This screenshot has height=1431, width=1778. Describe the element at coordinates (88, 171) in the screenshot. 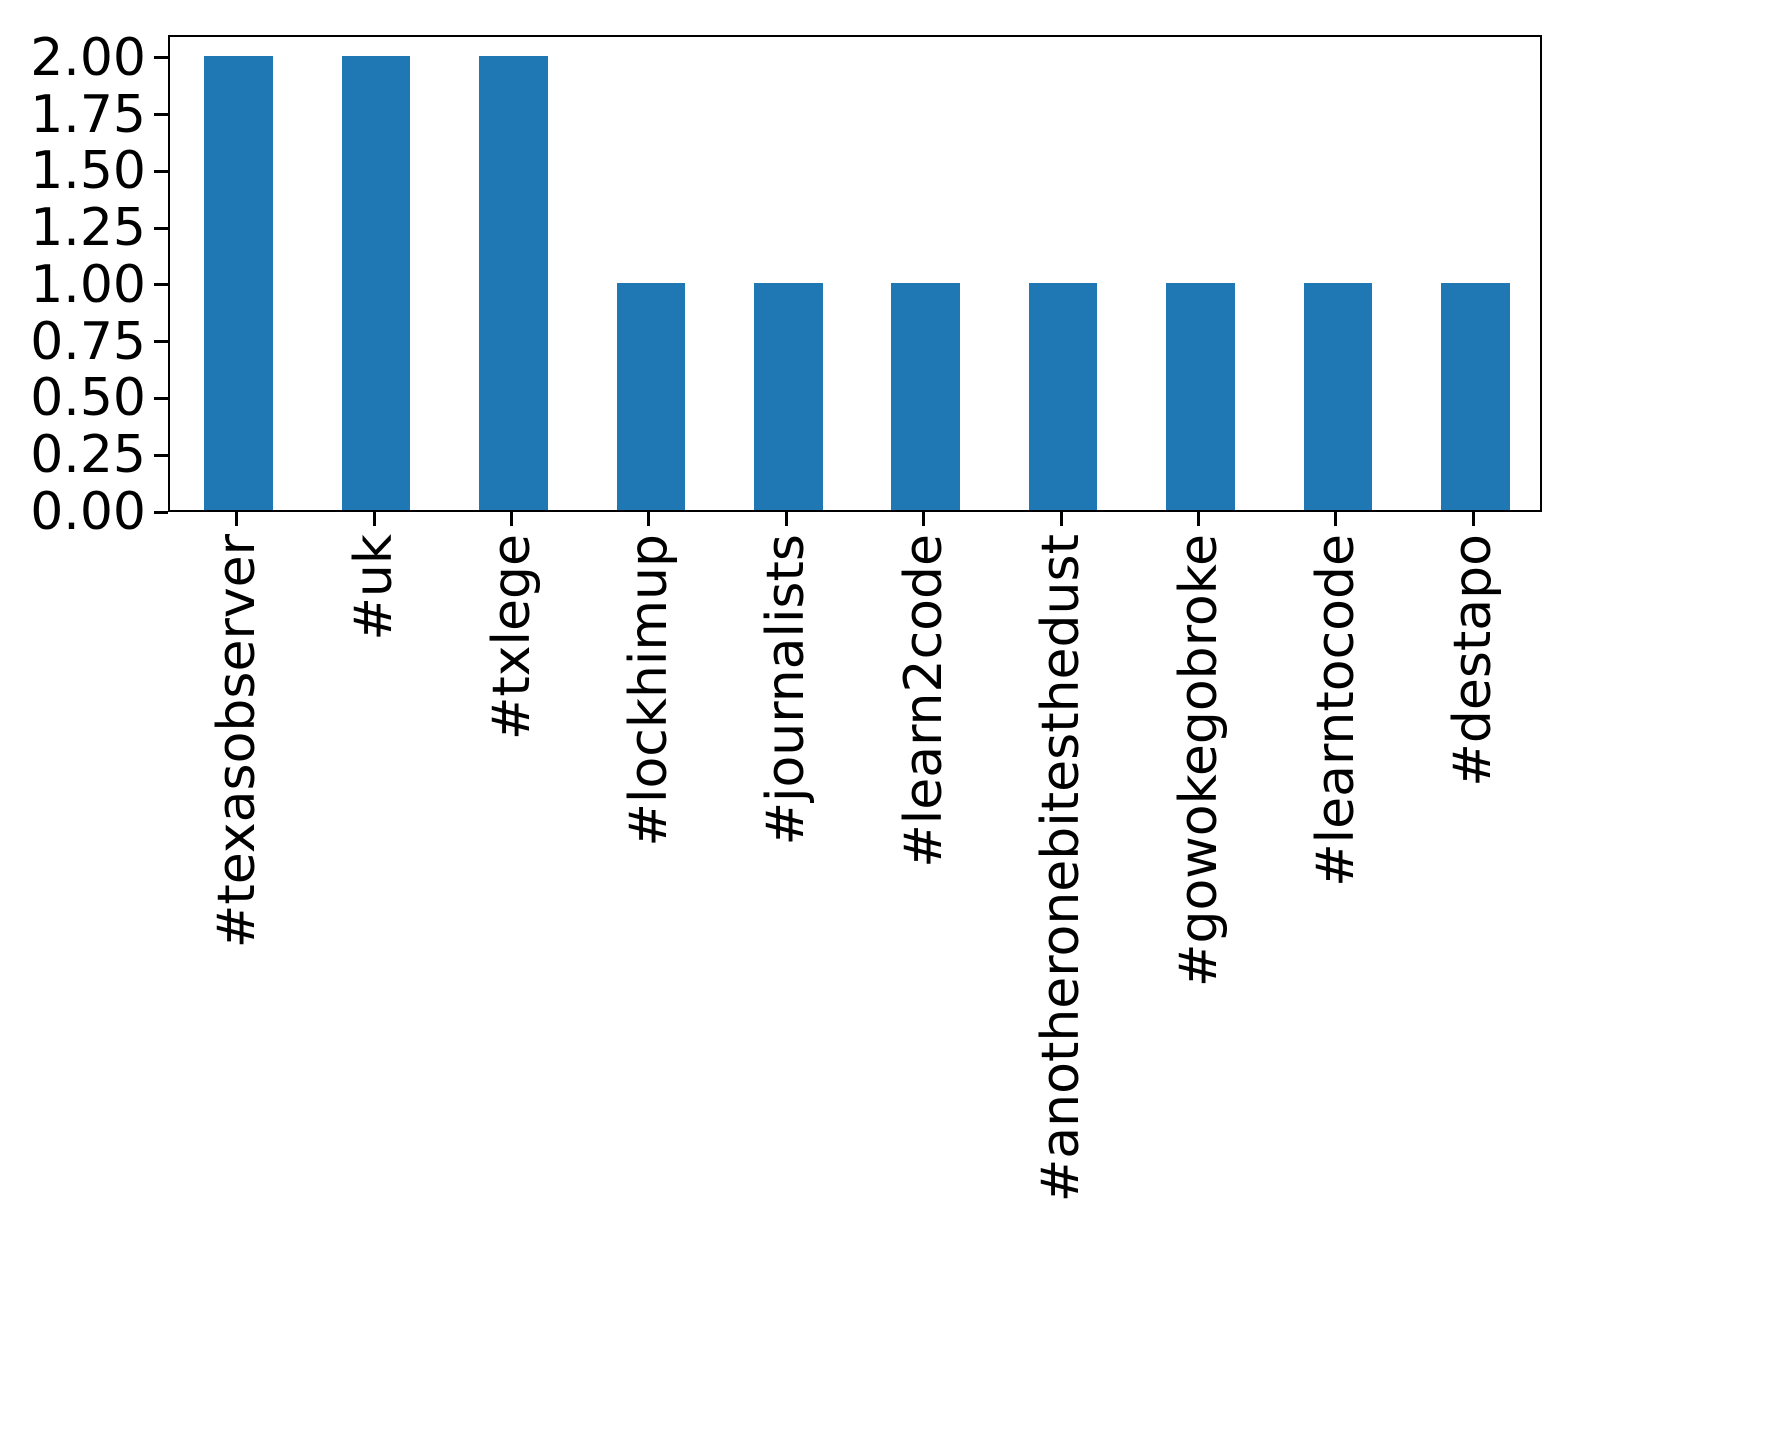

I see `y-tick-label: 1.50` at that location.